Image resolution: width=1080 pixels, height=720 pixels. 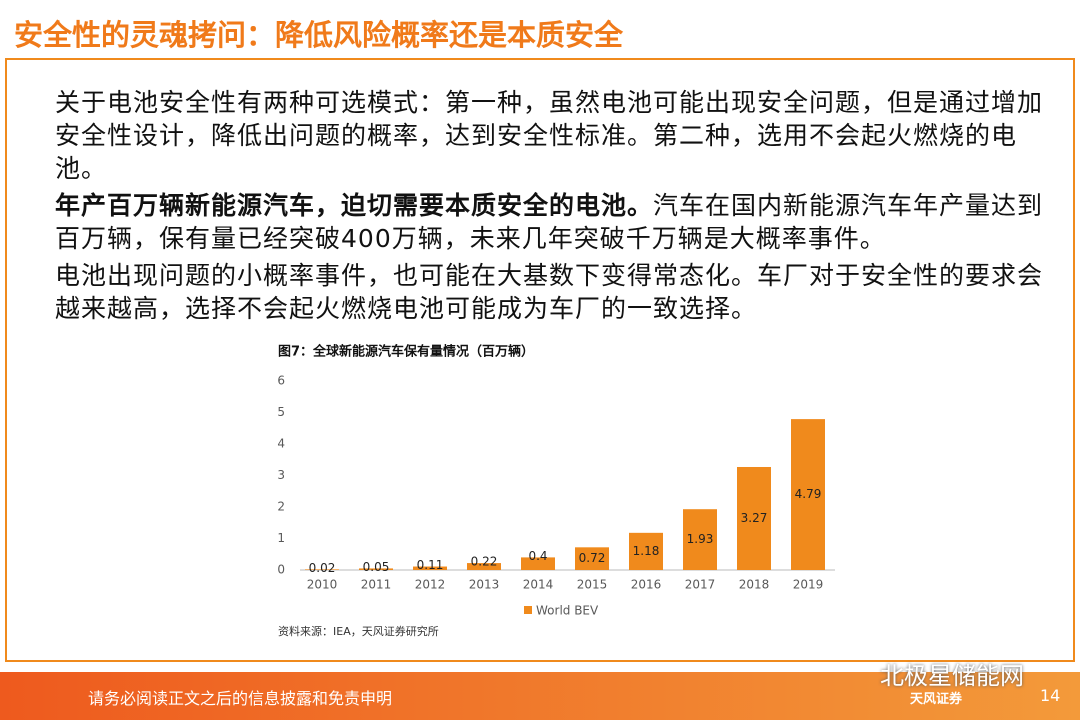 What do you see at coordinates (808, 585) in the screenshot?
I see `x-tick-label: 2019` at bounding box center [808, 585].